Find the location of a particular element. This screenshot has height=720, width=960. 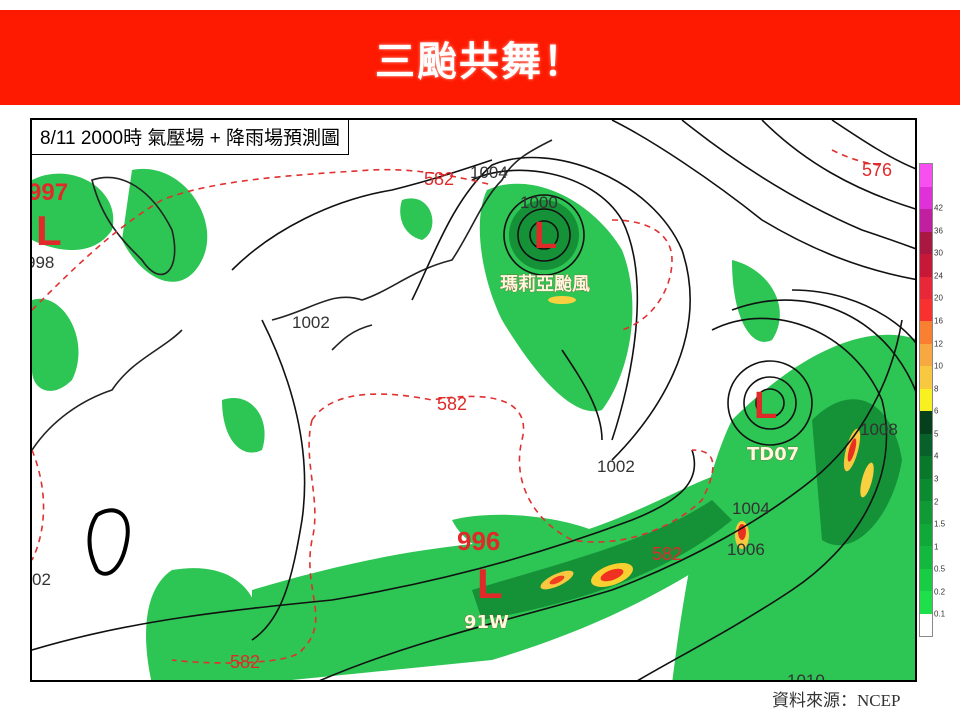

pressure-label: 996 is located at coordinates (478, 541).